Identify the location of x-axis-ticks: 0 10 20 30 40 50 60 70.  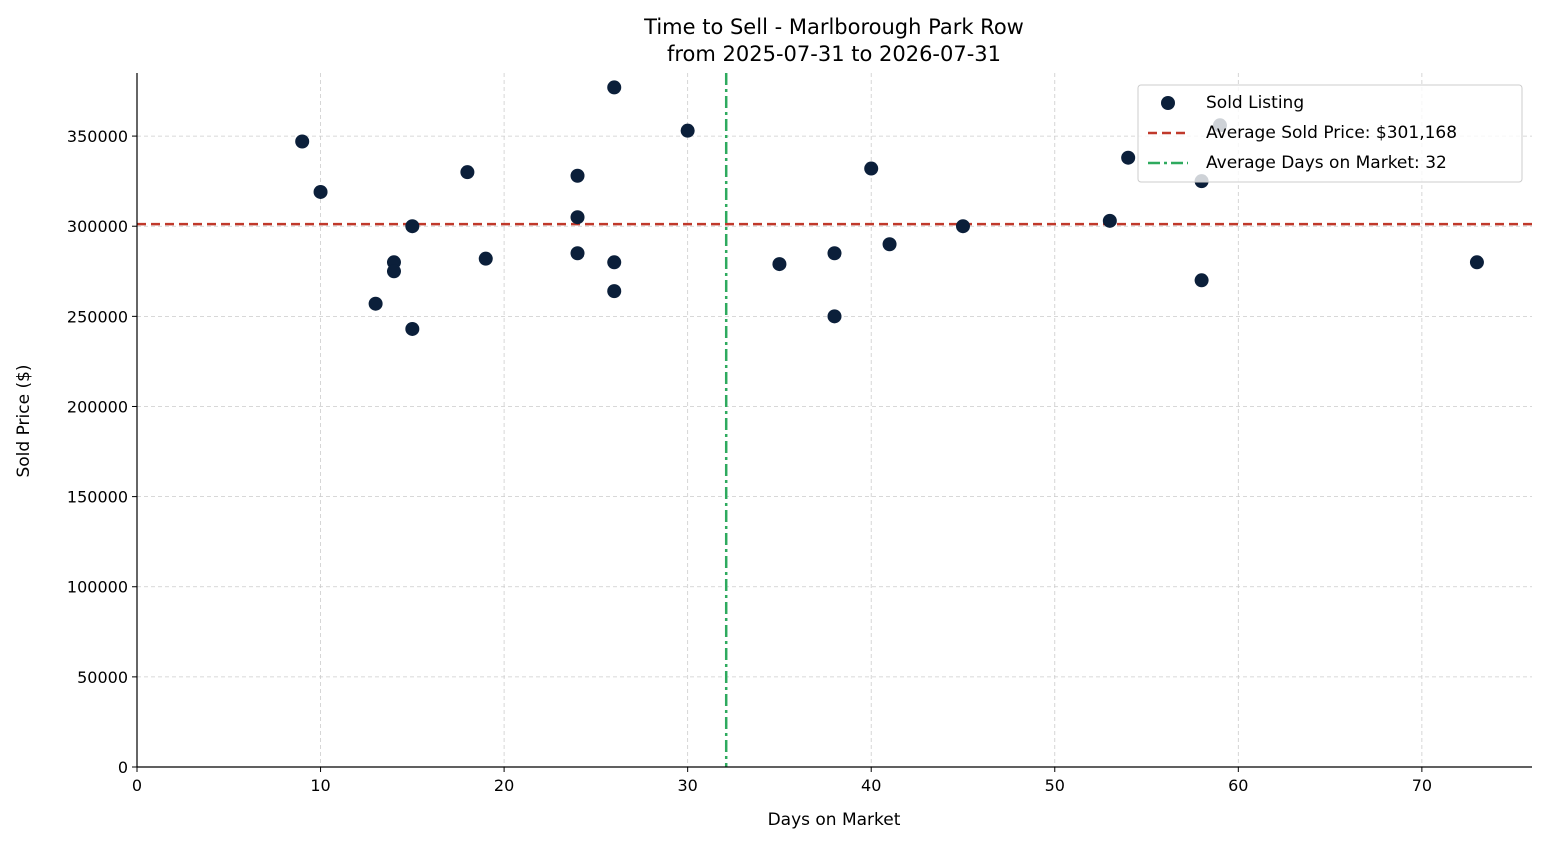
(782, 781).